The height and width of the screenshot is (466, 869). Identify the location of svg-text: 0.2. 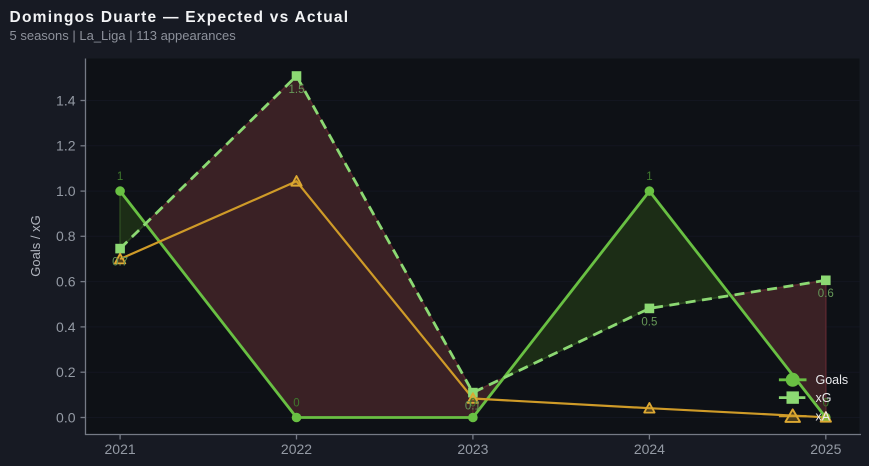
(66, 372).